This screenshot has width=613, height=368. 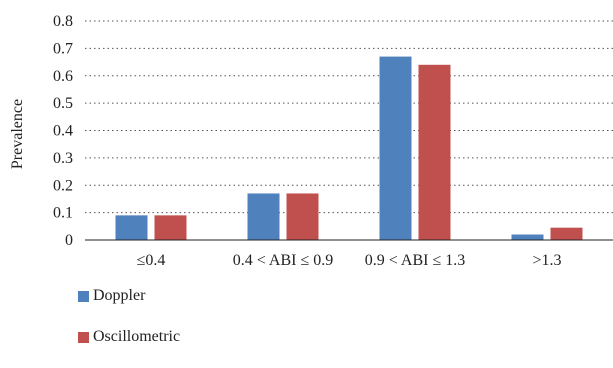 I want to click on x-tick-labels: ≤0.4 0.4 < ABI ≤ 0.9 0.9 < ABI ≤ 1.3 >1.3, so click(x=349, y=260).